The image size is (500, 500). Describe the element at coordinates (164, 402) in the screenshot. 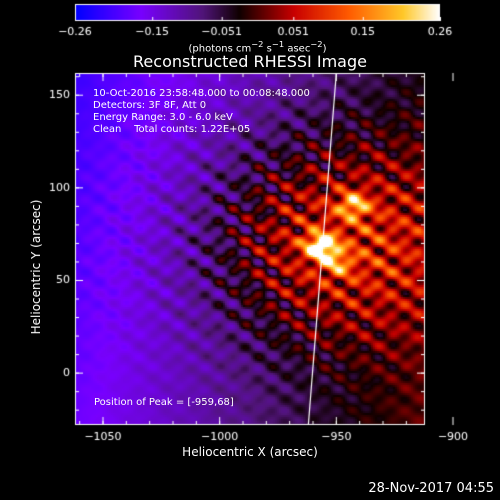

I see `peak-position-label: Position of Peak = [-959,68]` at that location.